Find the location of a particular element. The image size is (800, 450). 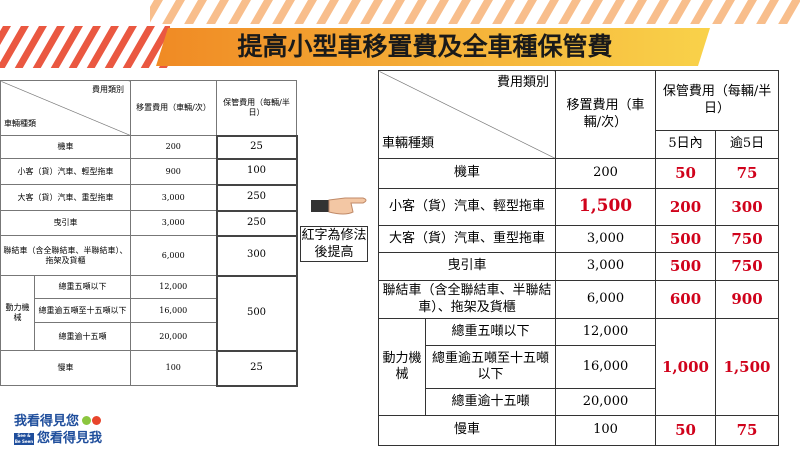

table-row: 聯結車（含全聯結車、半聯結車）、拖架及貨櫃 6,000 300 is located at coordinates (149, 255).